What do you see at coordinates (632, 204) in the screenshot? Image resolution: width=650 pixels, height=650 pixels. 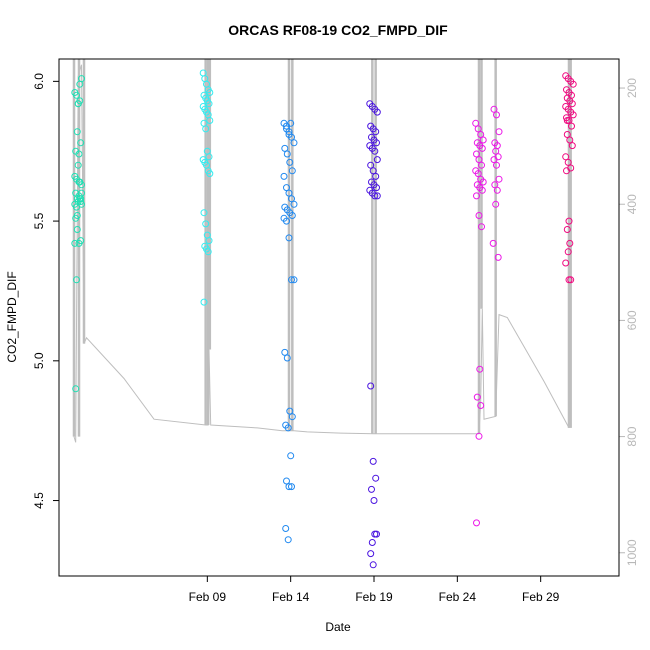 I see `y2-tick-label: 400` at bounding box center [632, 204].